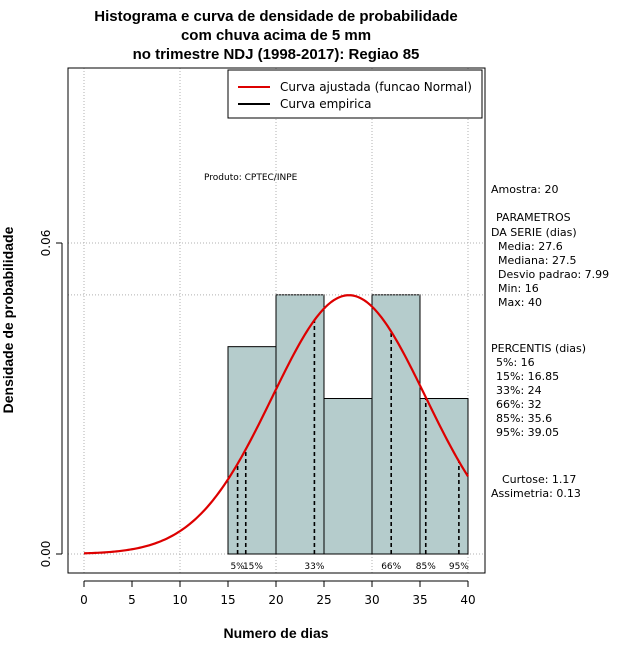  Describe the element at coordinates (519, 390) in the screenshot. I see `stat-p33: 33%: 24` at that location.